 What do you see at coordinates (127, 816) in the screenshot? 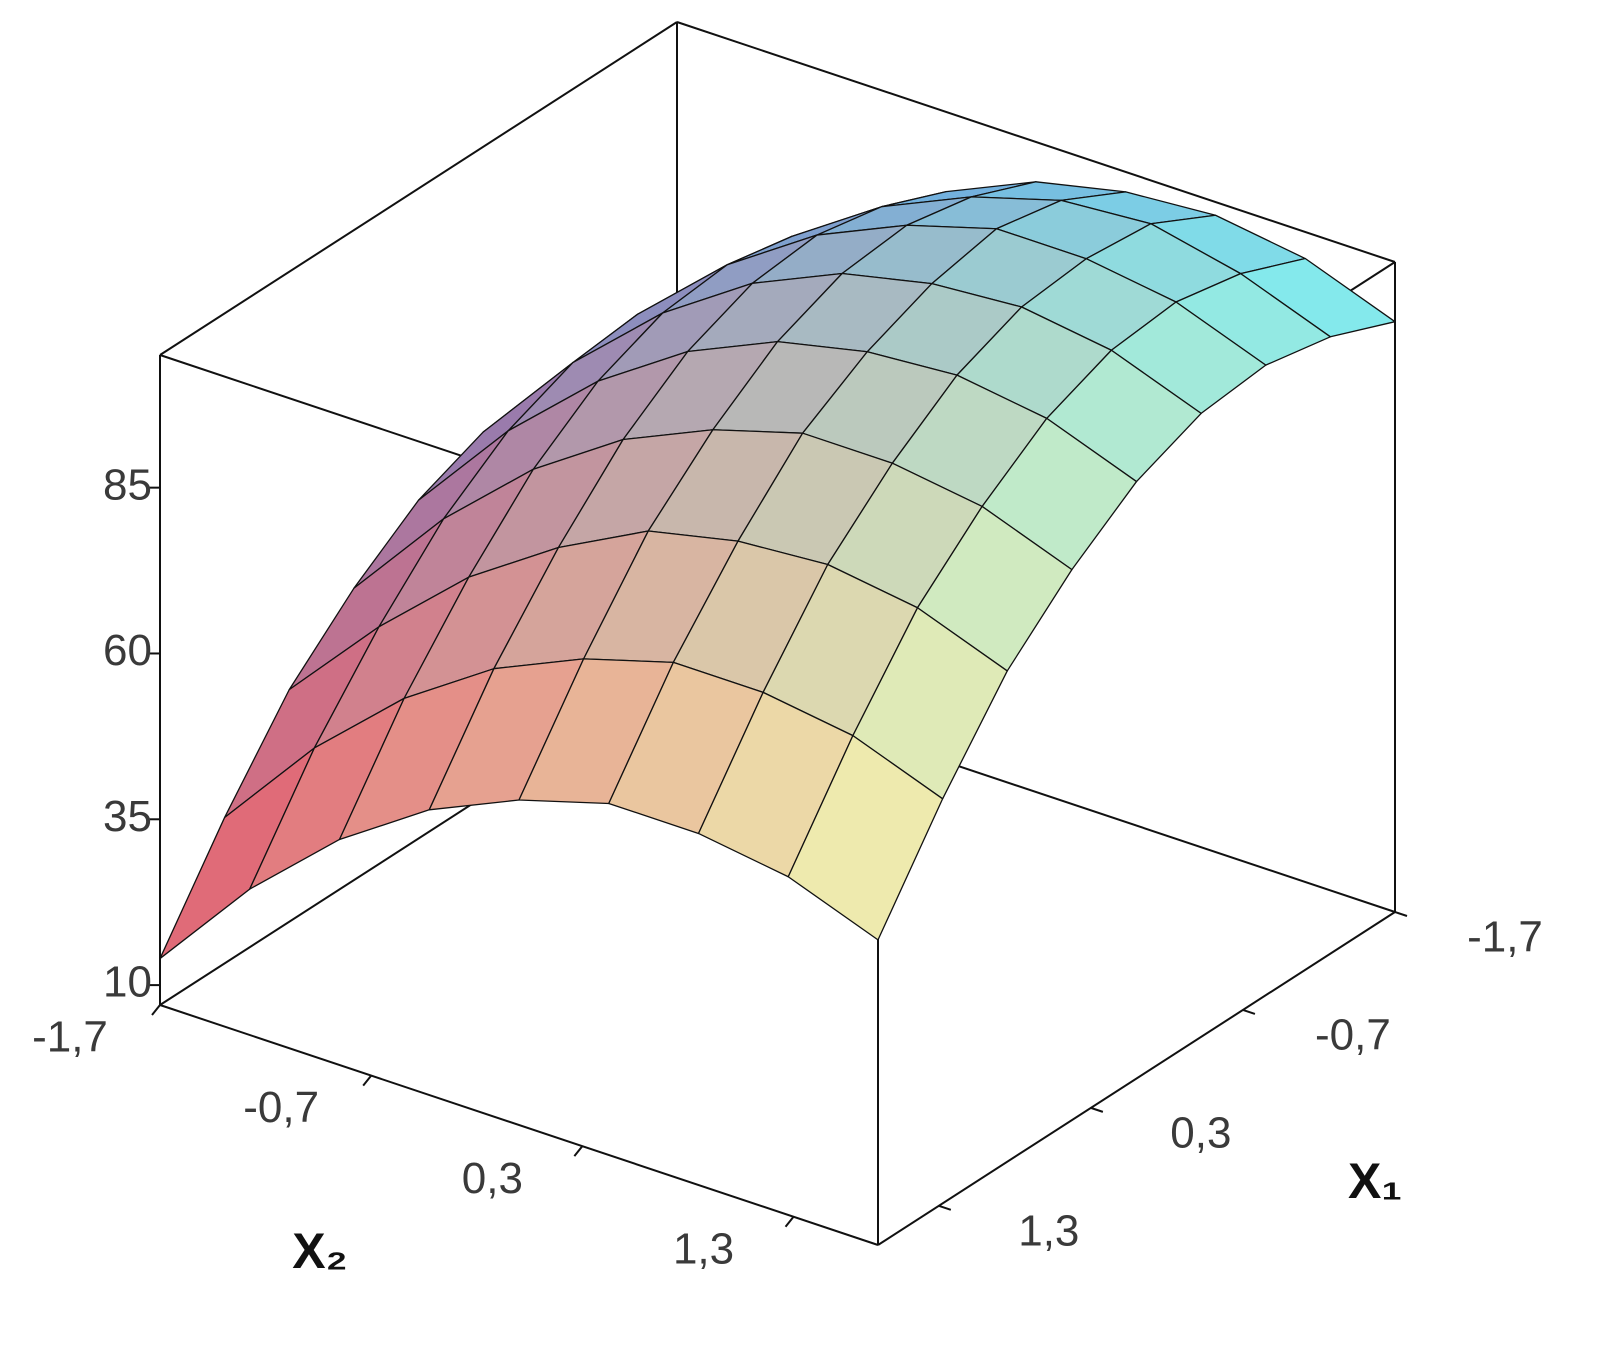
I see `z-tick-label: 35` at bounding box center [127, 816].